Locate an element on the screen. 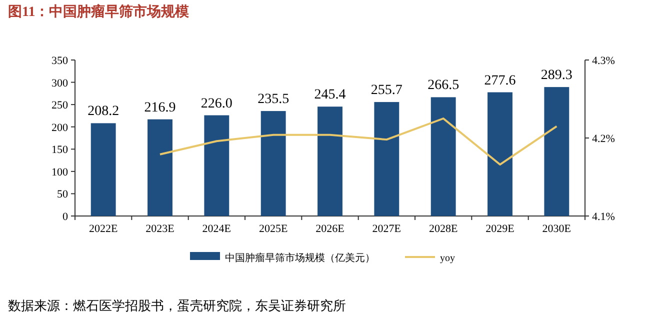 Image resolution: width=655 pixels, height=329 pixels. x-tick-label: 2026E is located at coordinates (330, 229).